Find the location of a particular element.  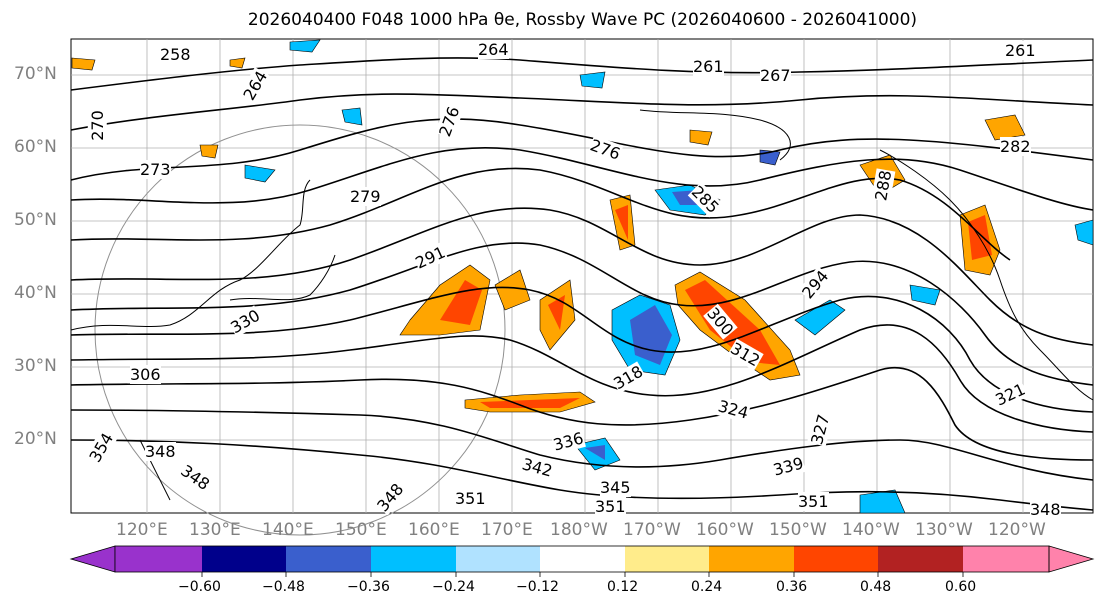

contour-label: 306 is located at coordinates (145, 374).